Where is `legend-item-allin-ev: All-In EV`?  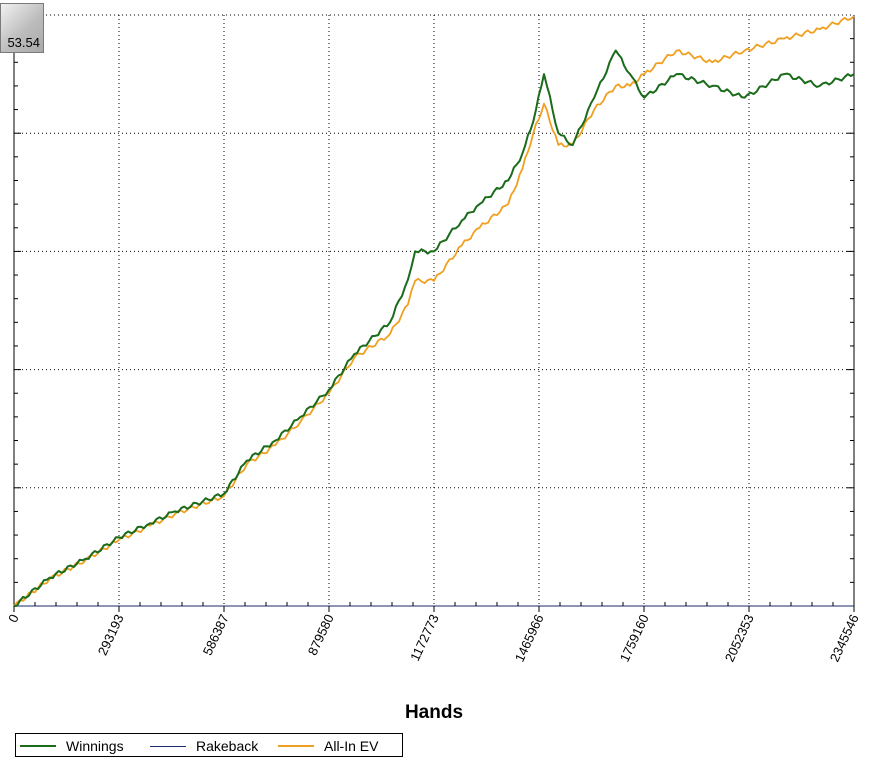
legend-item-allin-ev: All-In EV is located at coordinates (328, 746).